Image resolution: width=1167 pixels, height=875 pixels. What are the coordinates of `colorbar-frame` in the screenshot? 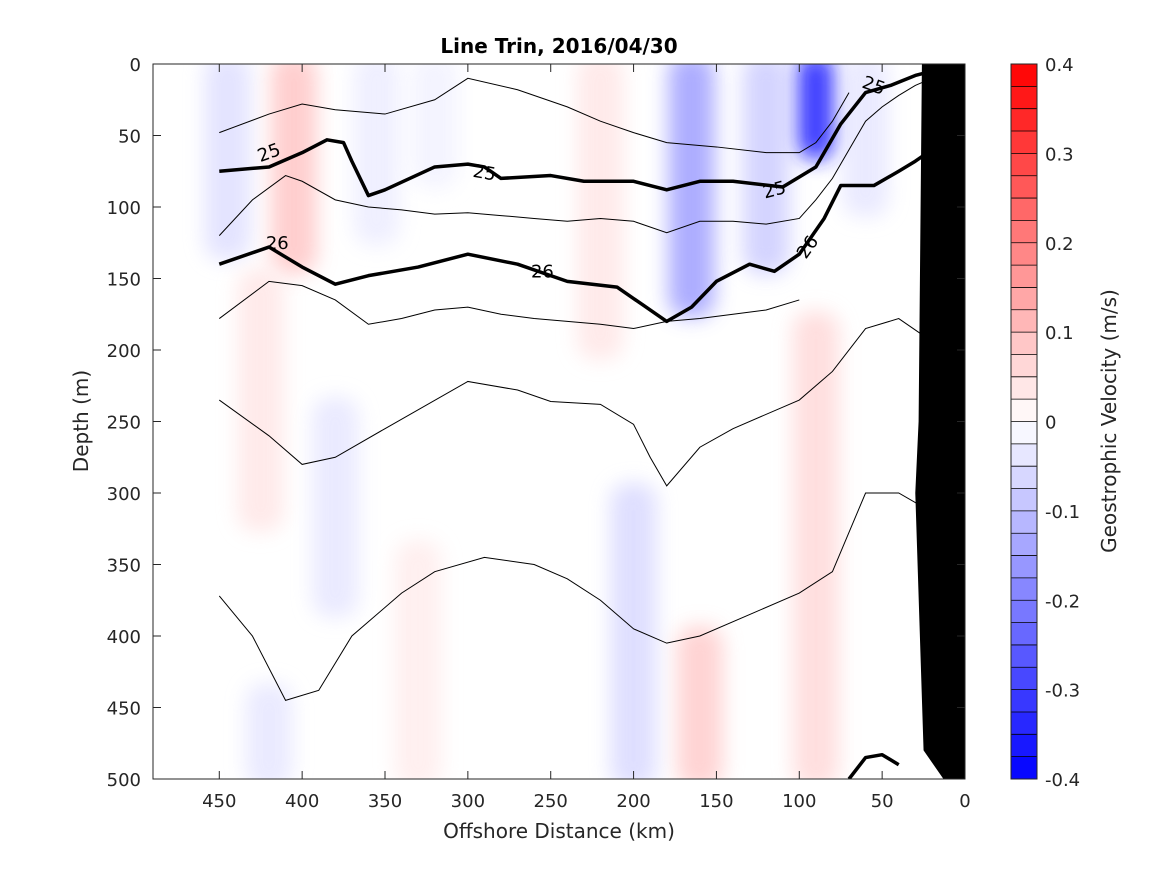 It's located at (1024, 421).